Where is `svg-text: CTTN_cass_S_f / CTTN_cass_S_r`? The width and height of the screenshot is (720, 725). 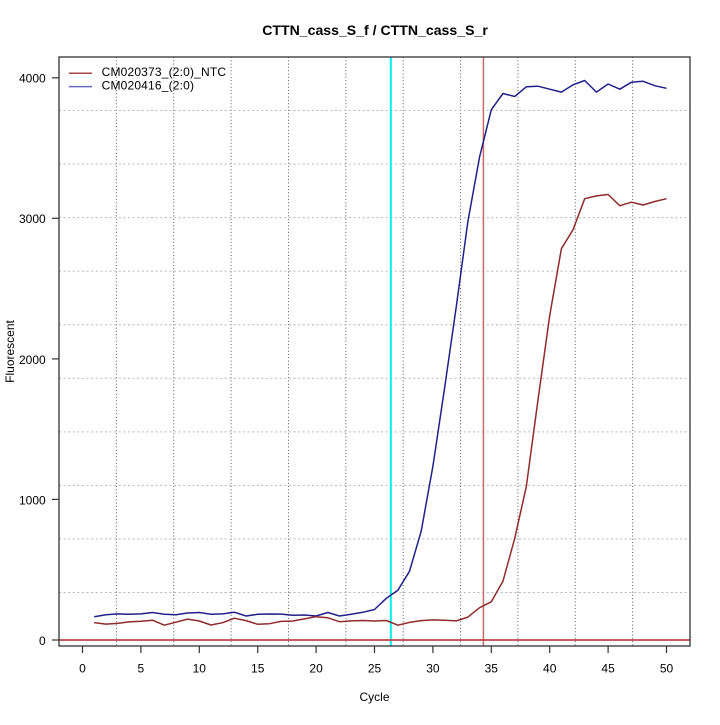 svg-text: CTTN_cass_S_f / CTTN_cass_S_r is located at coordinates (375, 30).